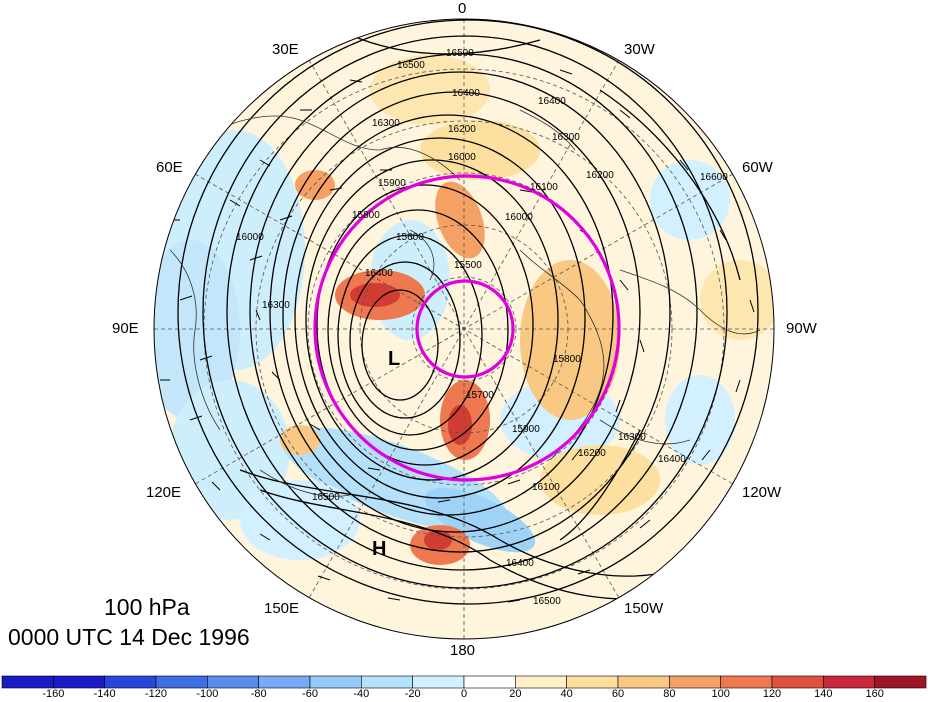  I want to click on colorbar-tick-label: -80, so click(258, 694).